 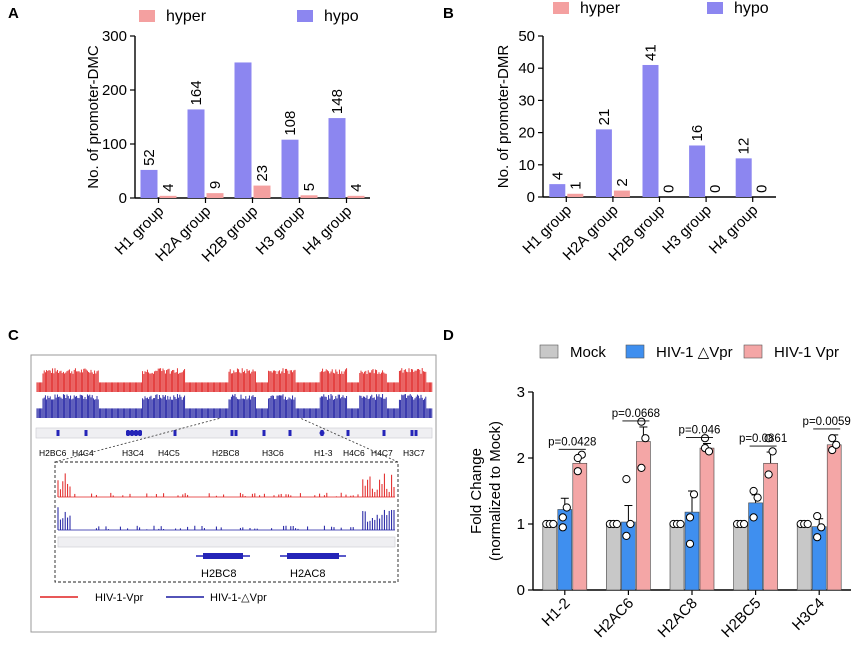 What do you see at coordinates (526, 68) in the screenshot?
I see `y-tick-label: 40` at bounding box center [526, 68].